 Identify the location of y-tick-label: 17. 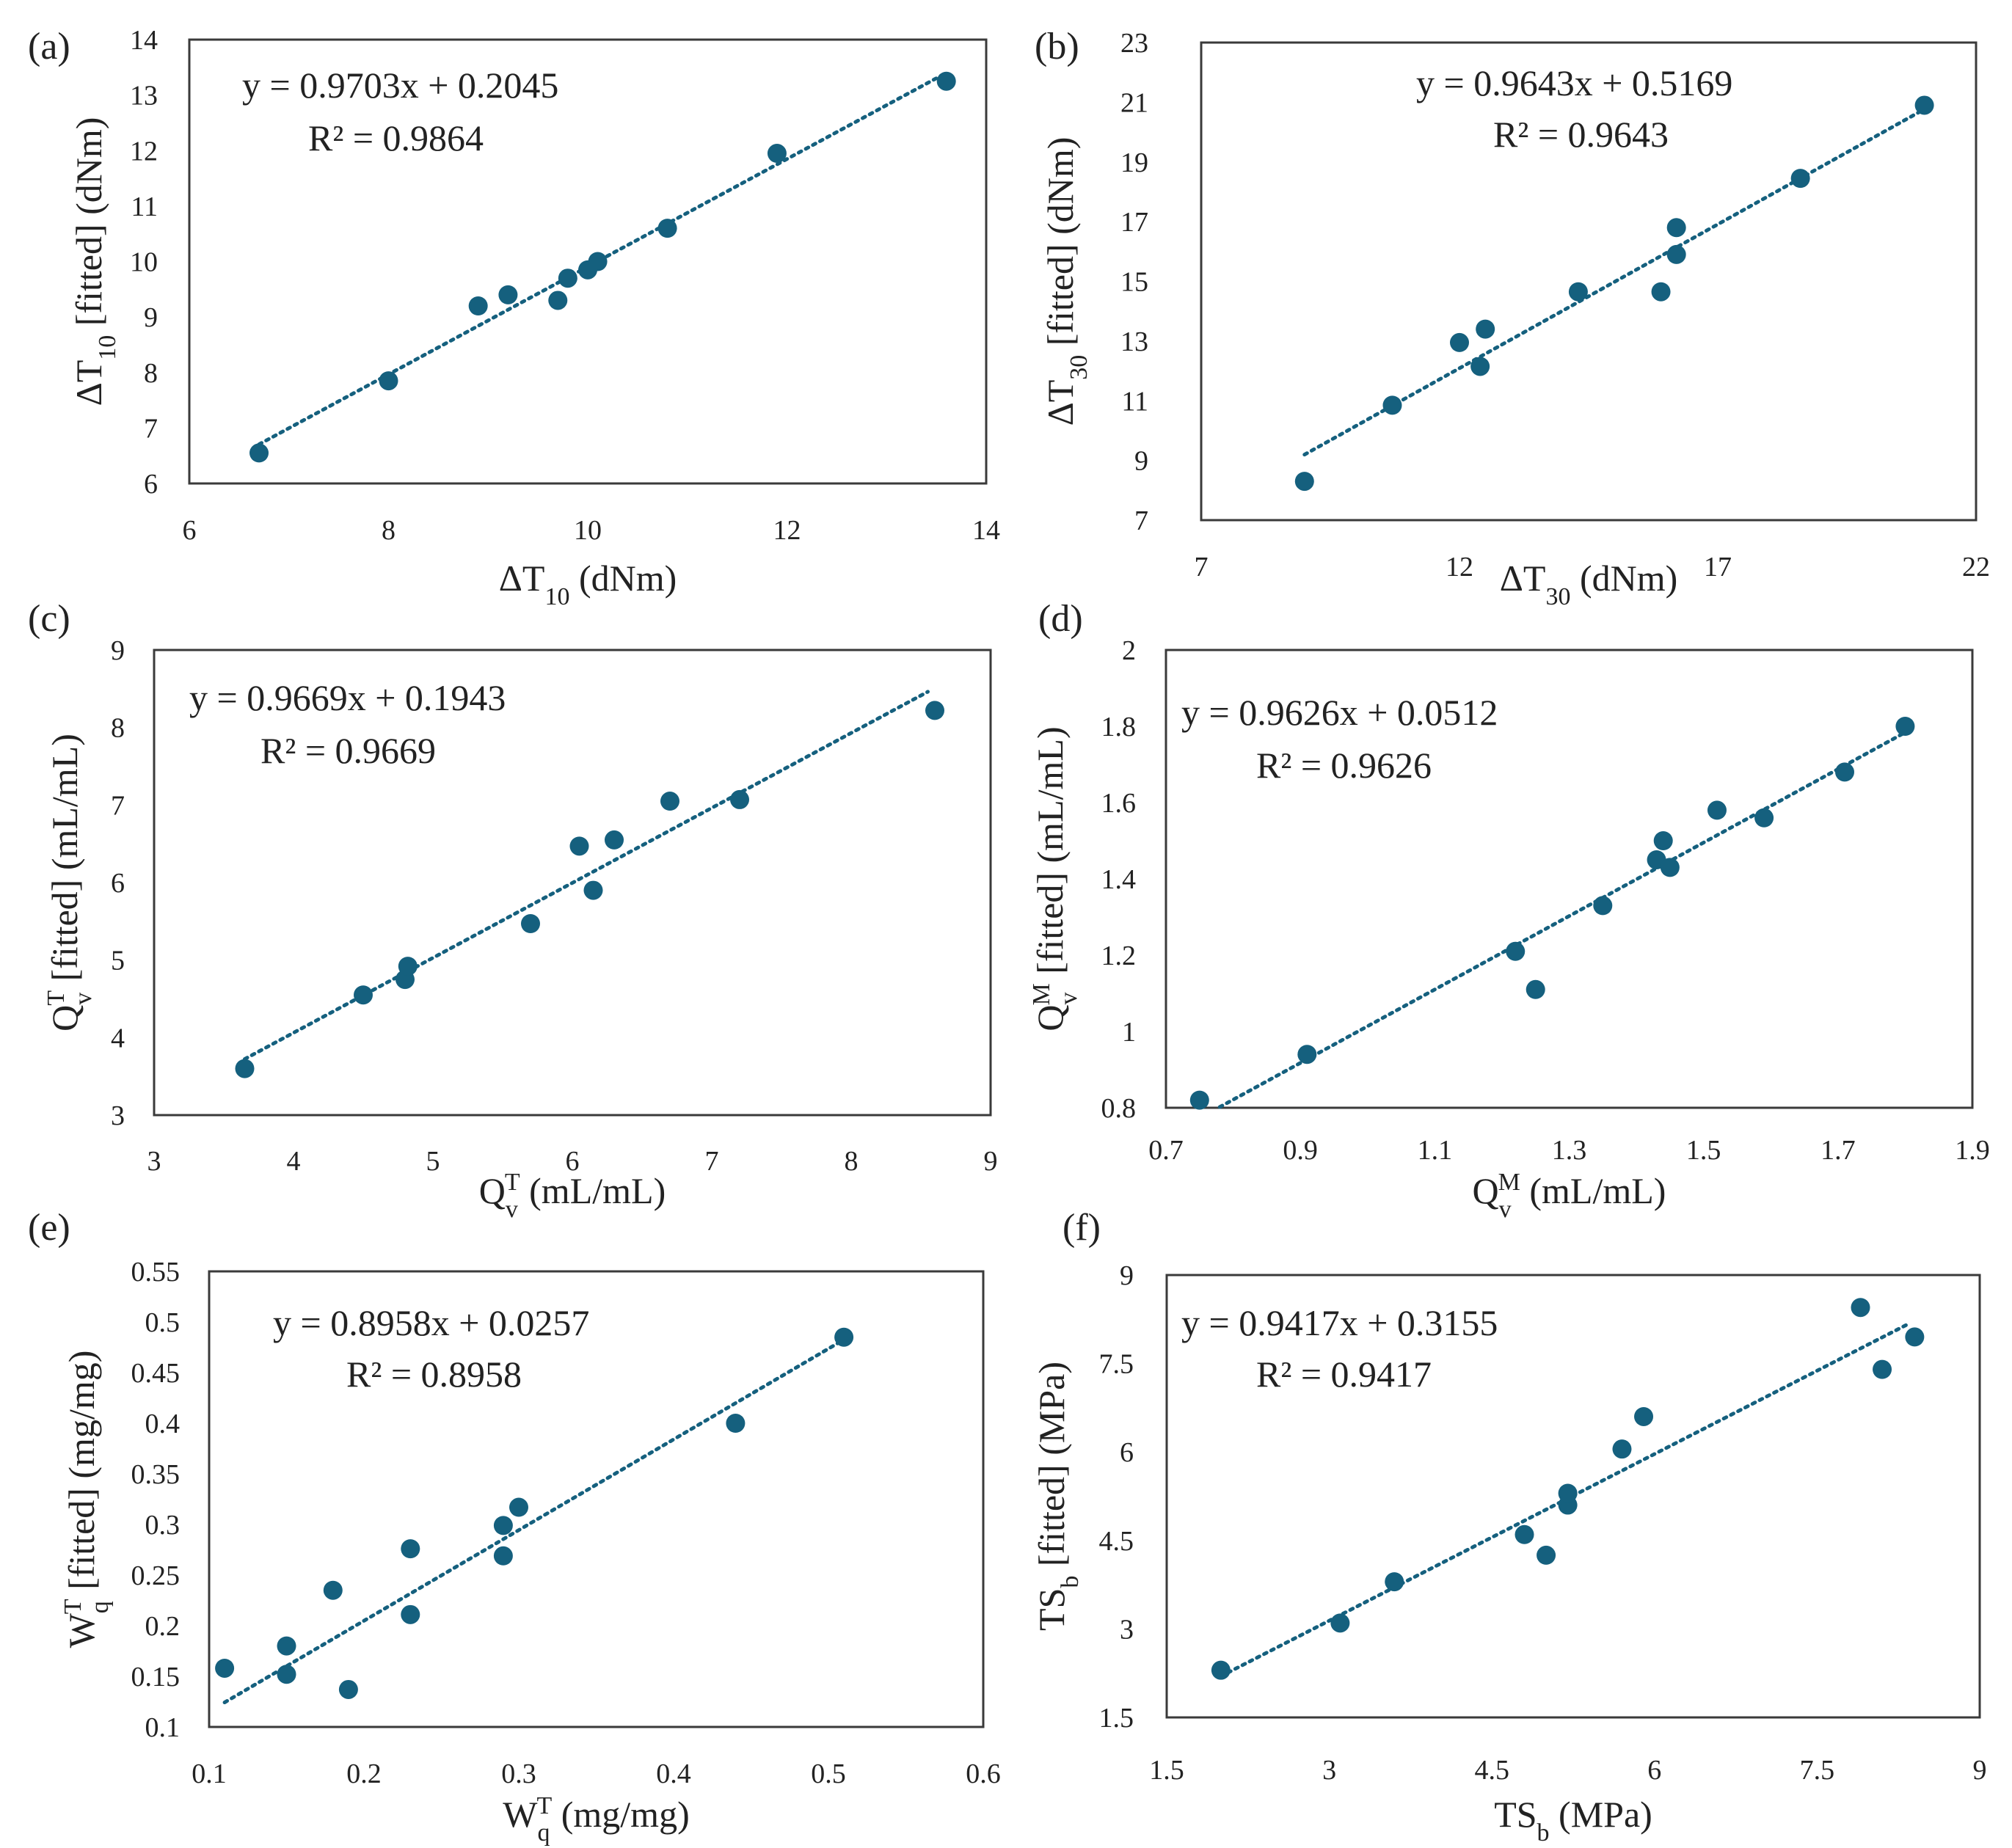
(1134, 223).